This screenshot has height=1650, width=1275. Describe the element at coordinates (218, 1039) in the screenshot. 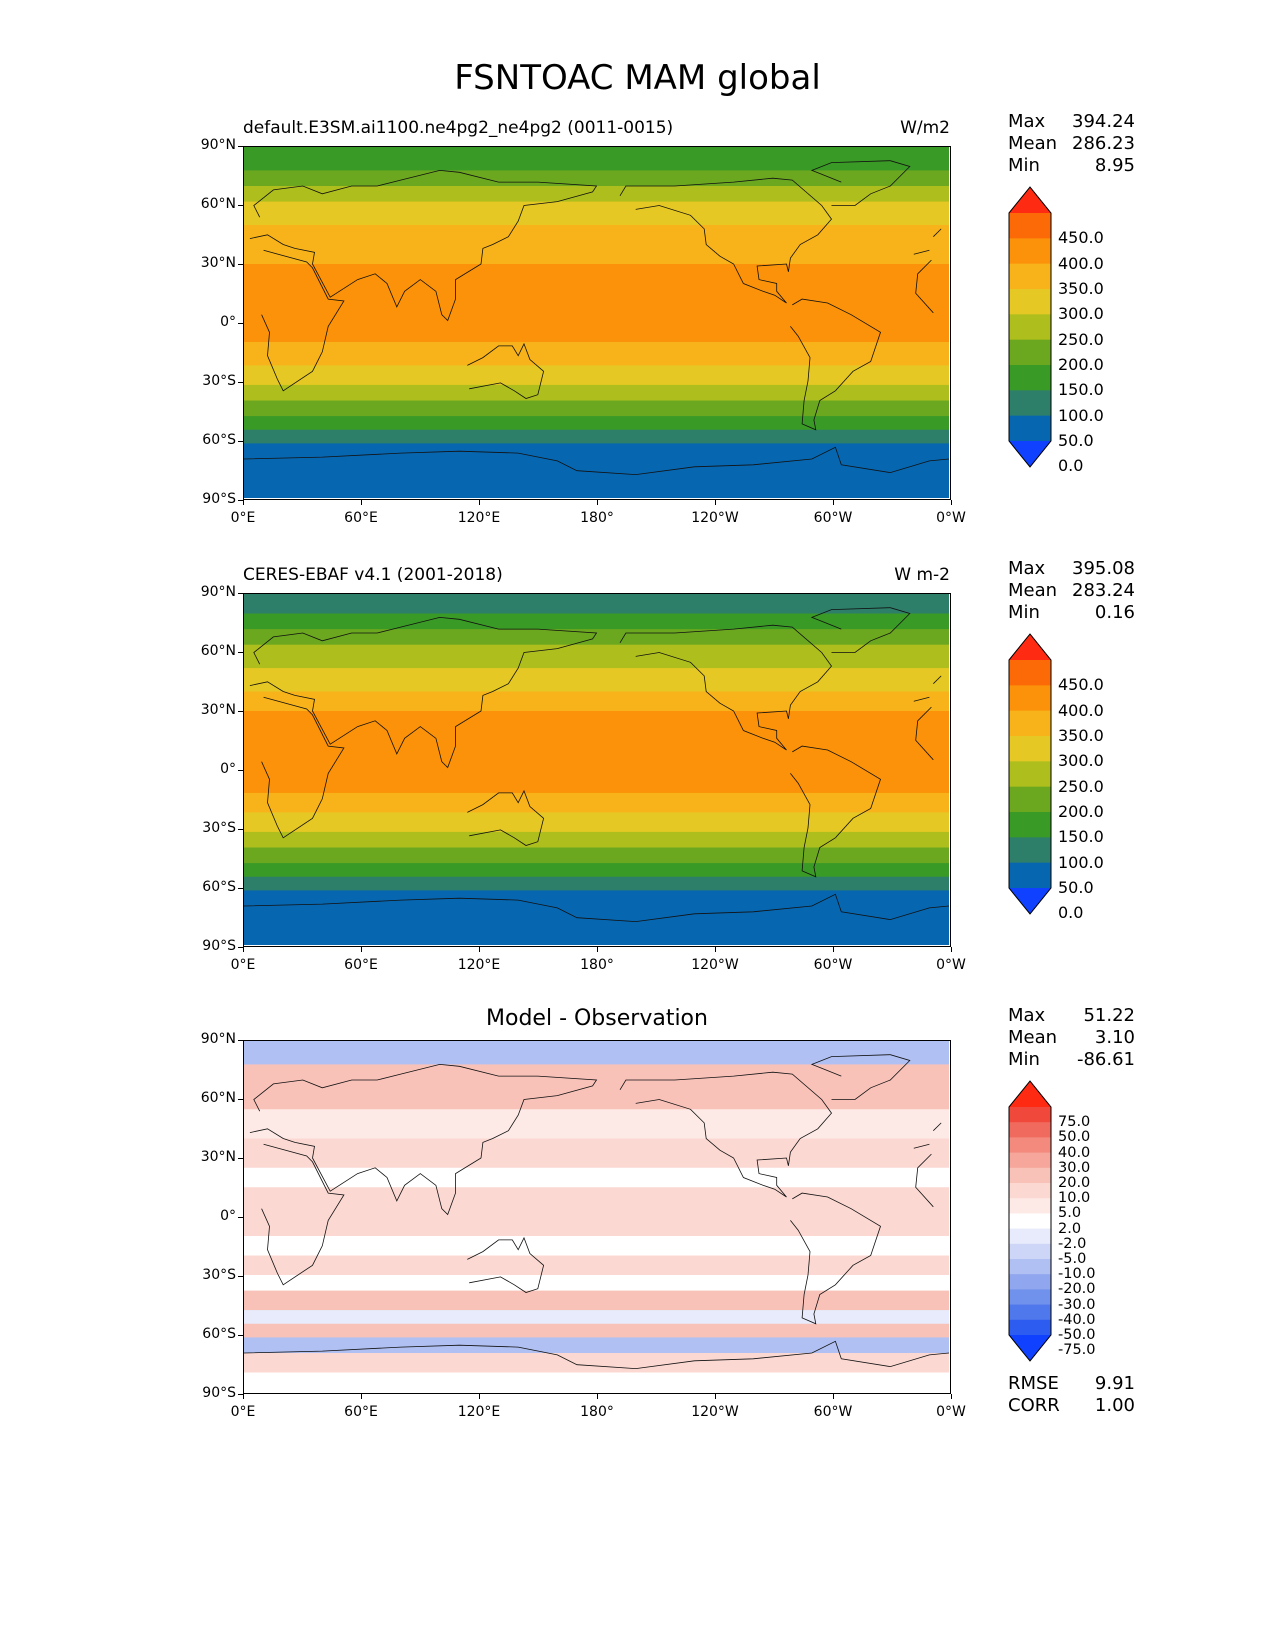

I see `y-tick-label: 90°N` at that location.